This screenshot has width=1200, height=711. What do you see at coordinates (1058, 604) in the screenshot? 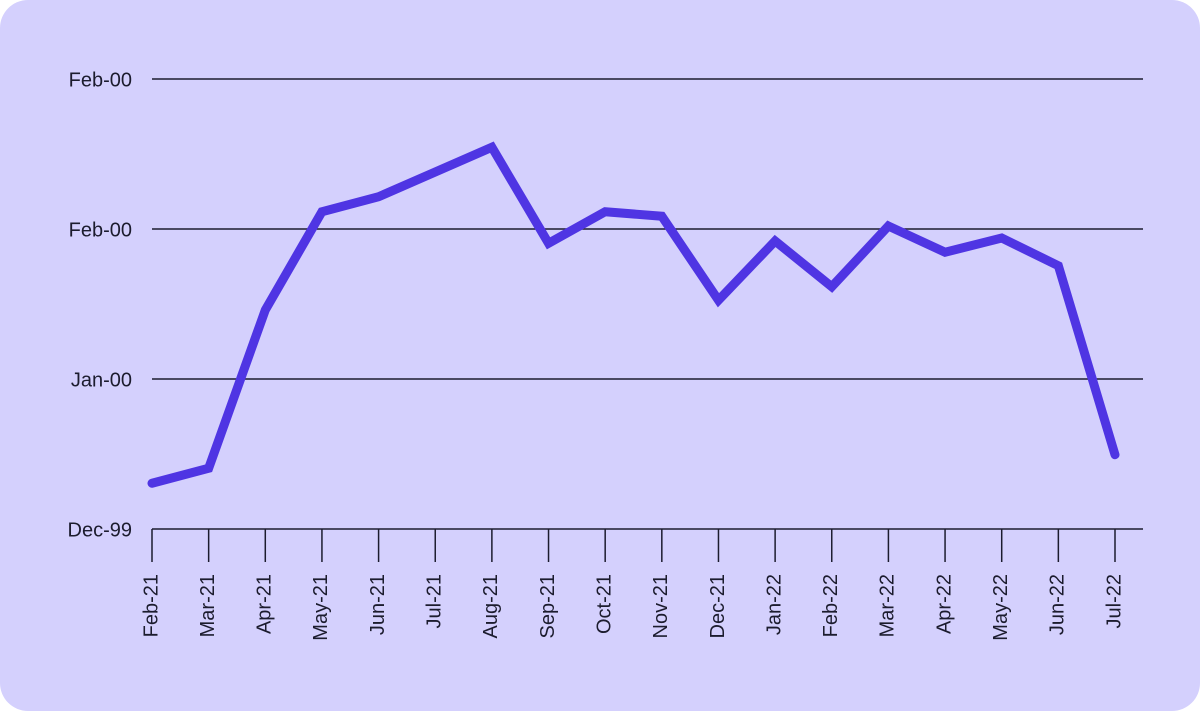
I see `x-tick-label: Jun-22` at bounding box center [1058, 604].